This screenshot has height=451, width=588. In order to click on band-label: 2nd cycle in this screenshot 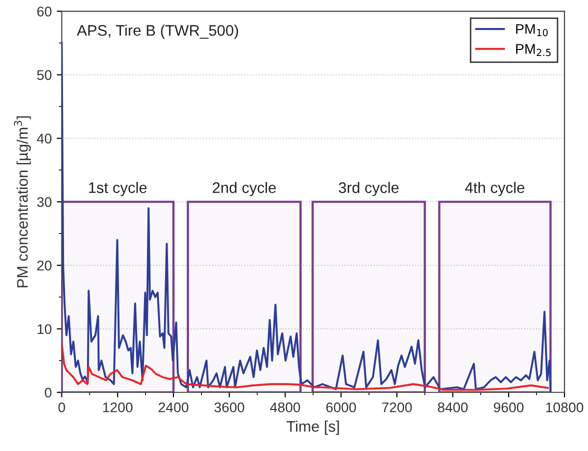, I will do `click(244, 189)`.